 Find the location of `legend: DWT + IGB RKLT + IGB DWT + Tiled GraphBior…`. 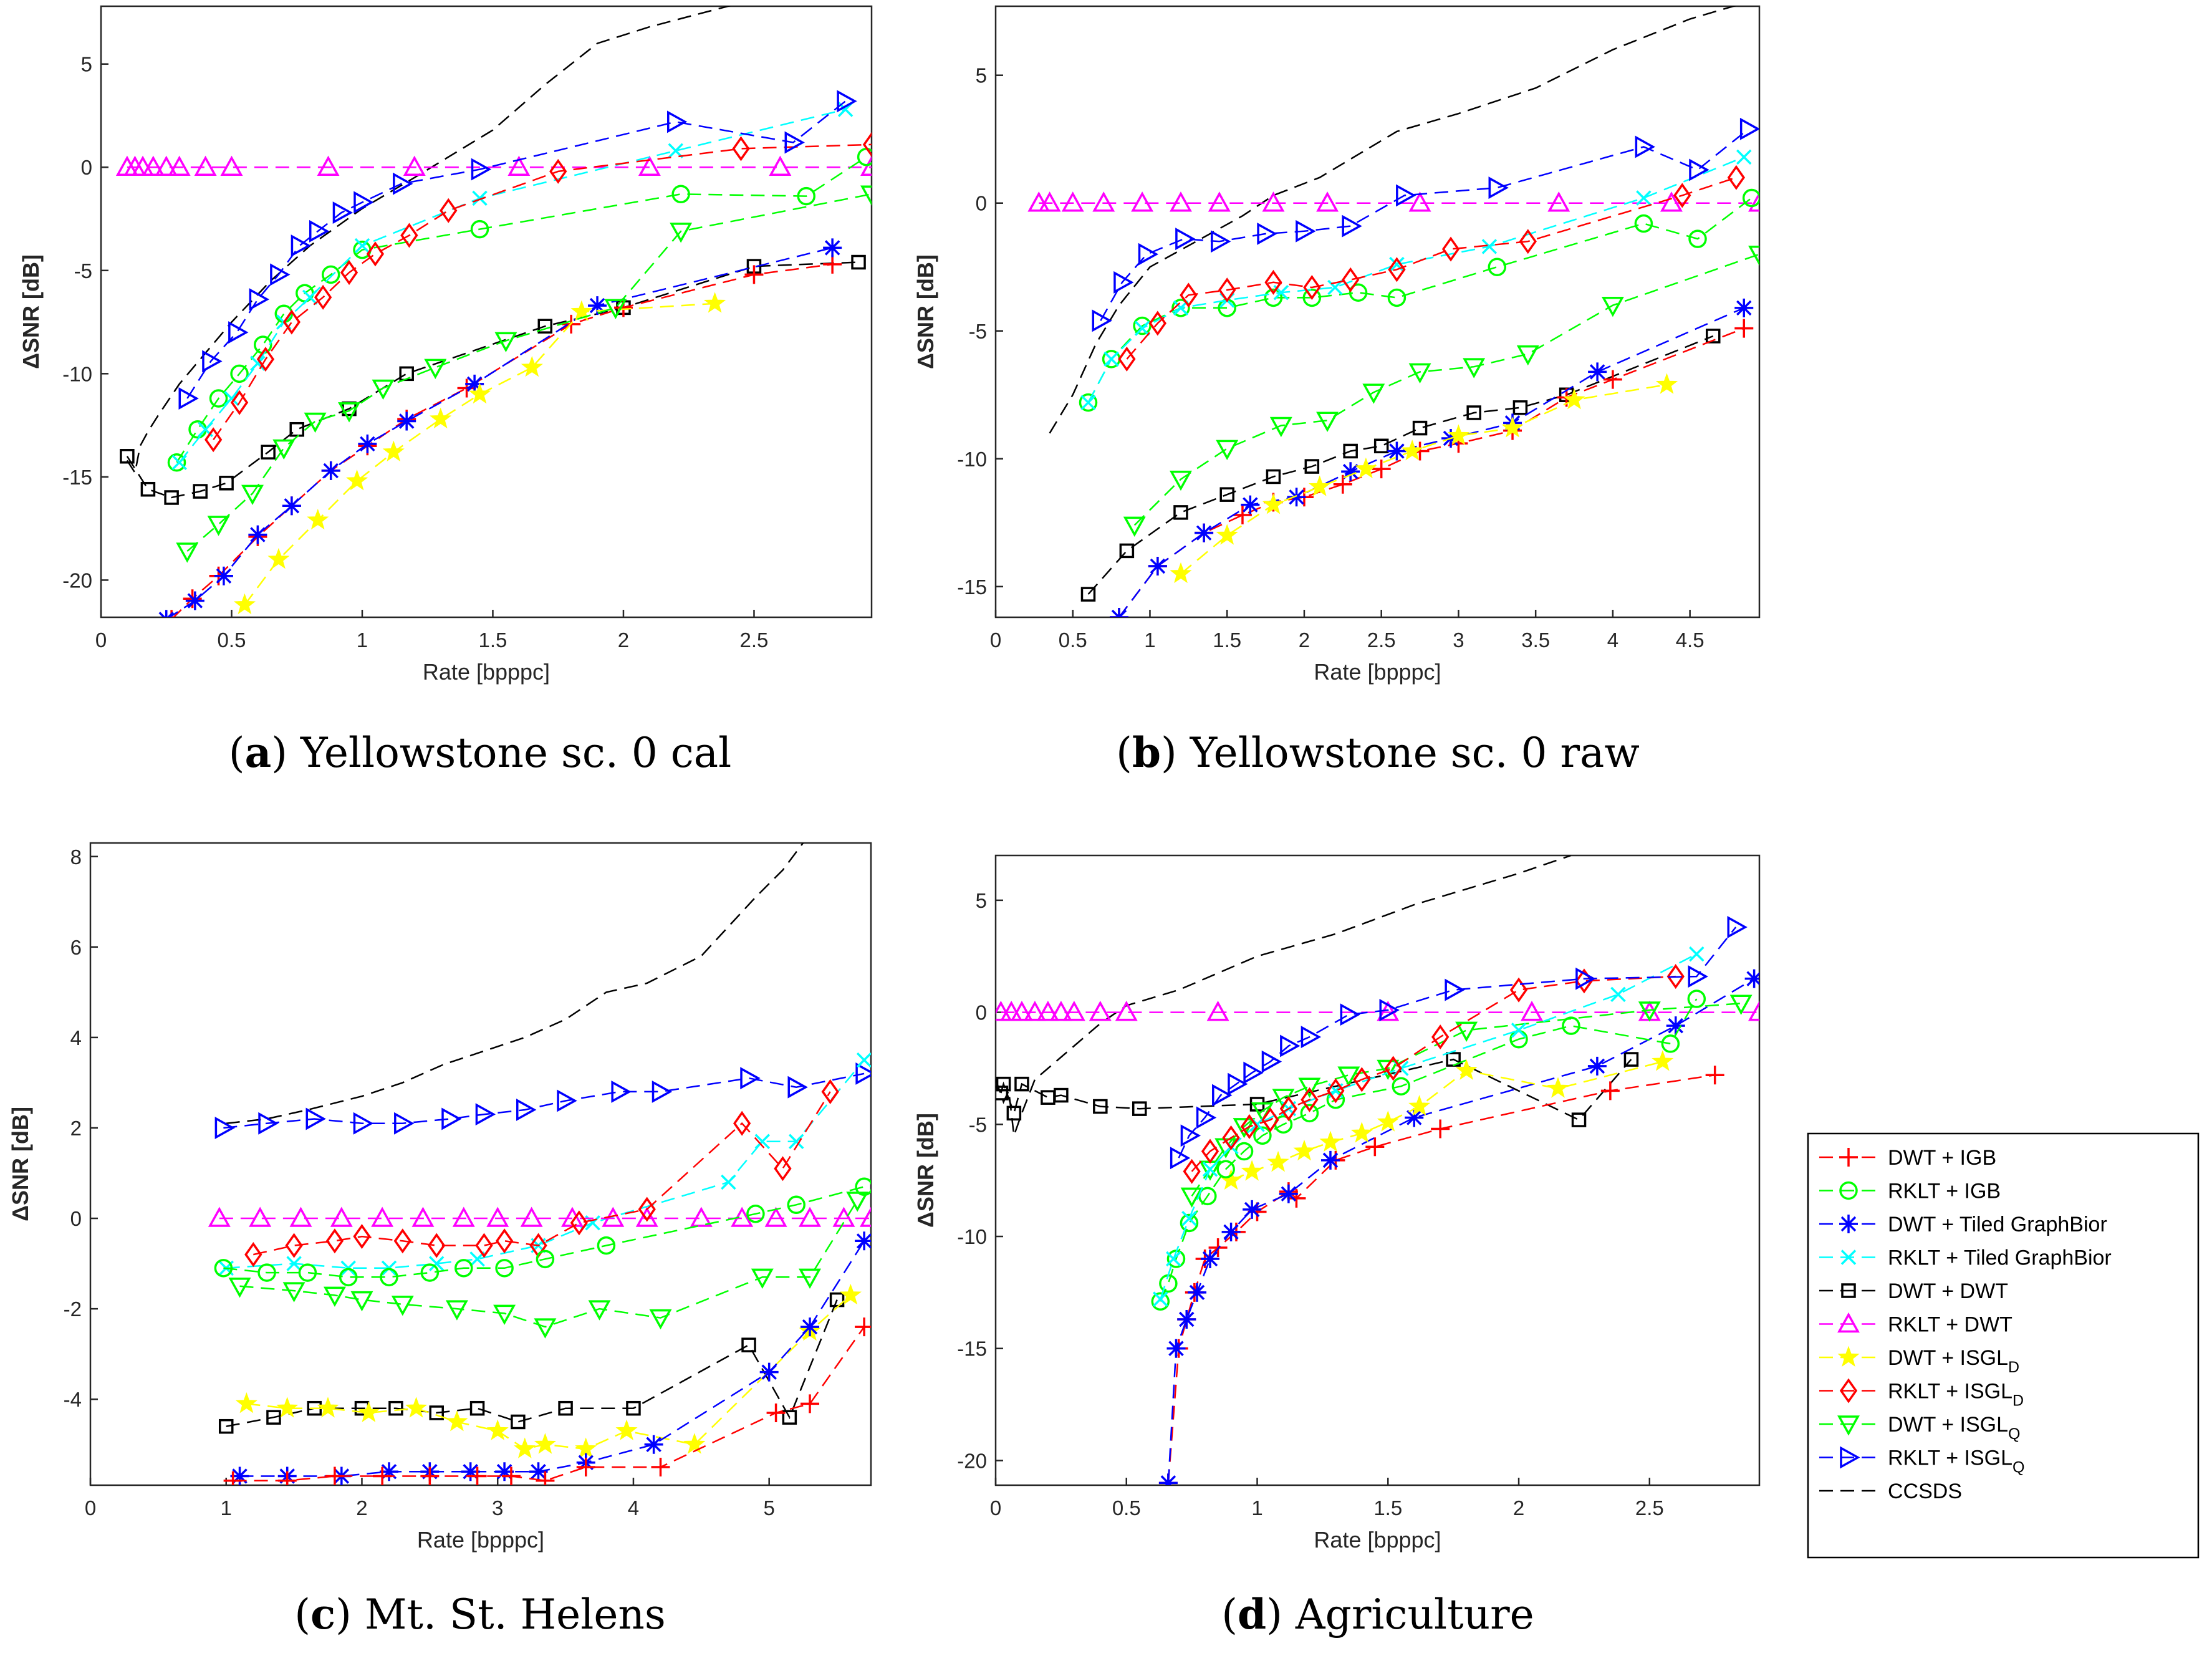

legend: DWT + IGB RKLT + IGB DWT + Tiled GraphBior… is located at coordinates (2003, 1346).